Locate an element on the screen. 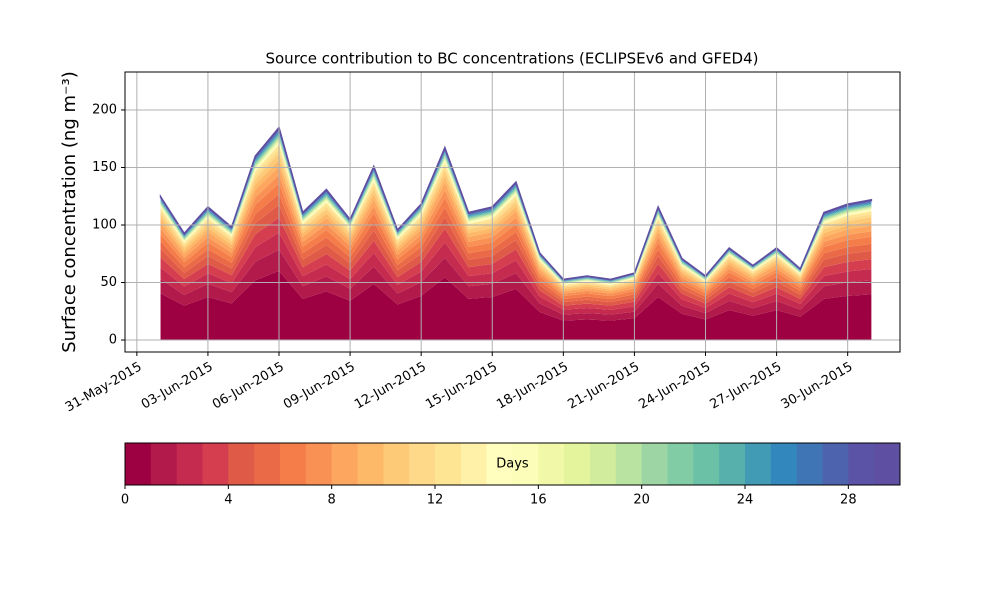 The image size is (1000, 600). x-tick-label: 31-May-2015 is located at coordinates (104, 388).